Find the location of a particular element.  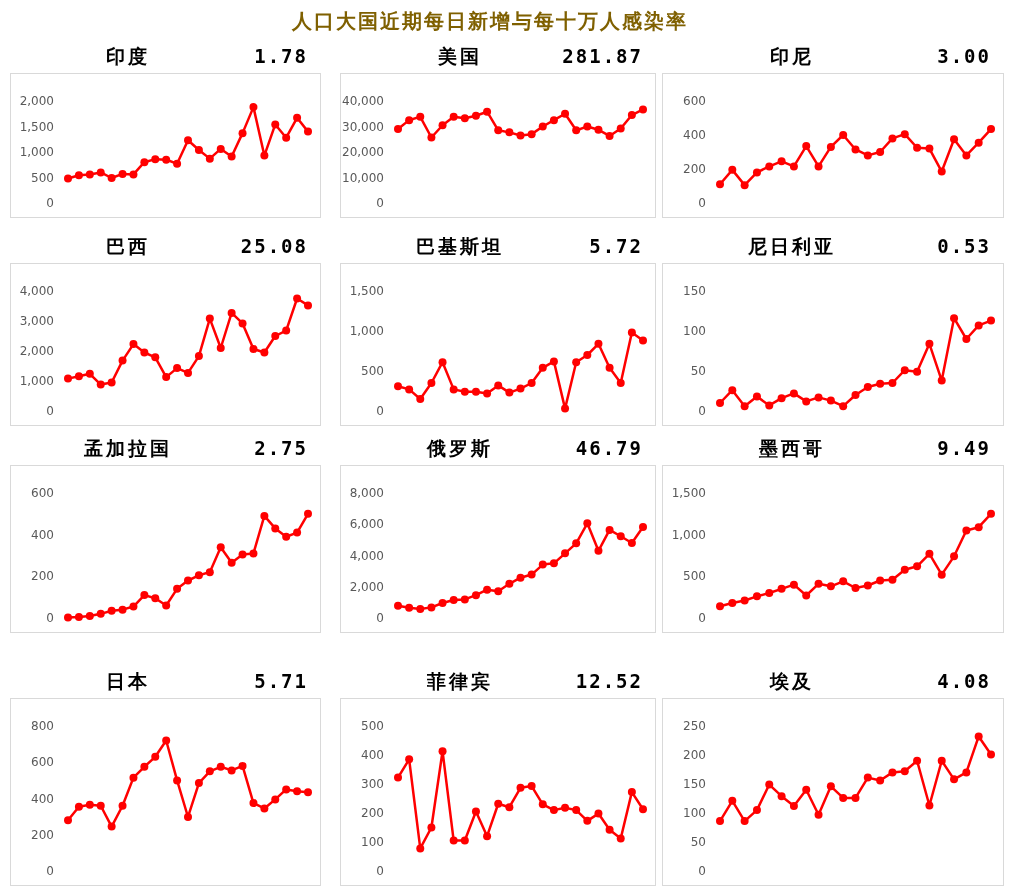

chart-title: 俄罗斯 is located at coordinates (459, 448).